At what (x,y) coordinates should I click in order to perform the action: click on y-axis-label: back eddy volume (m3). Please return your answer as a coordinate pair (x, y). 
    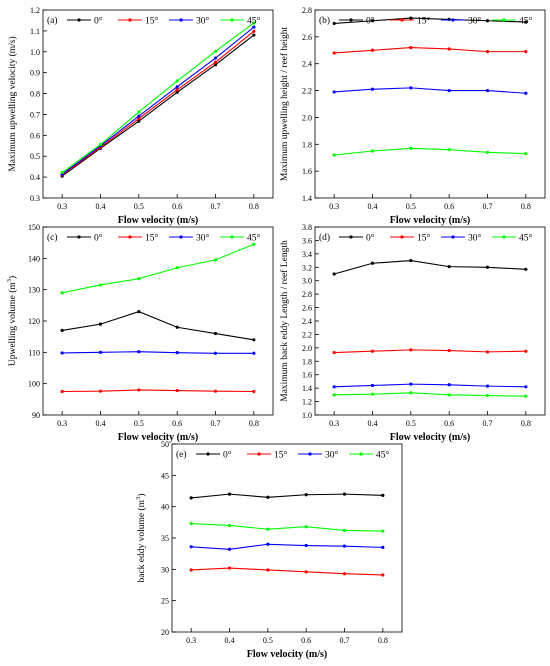
    Looking at the image, I should click on (141, 538).